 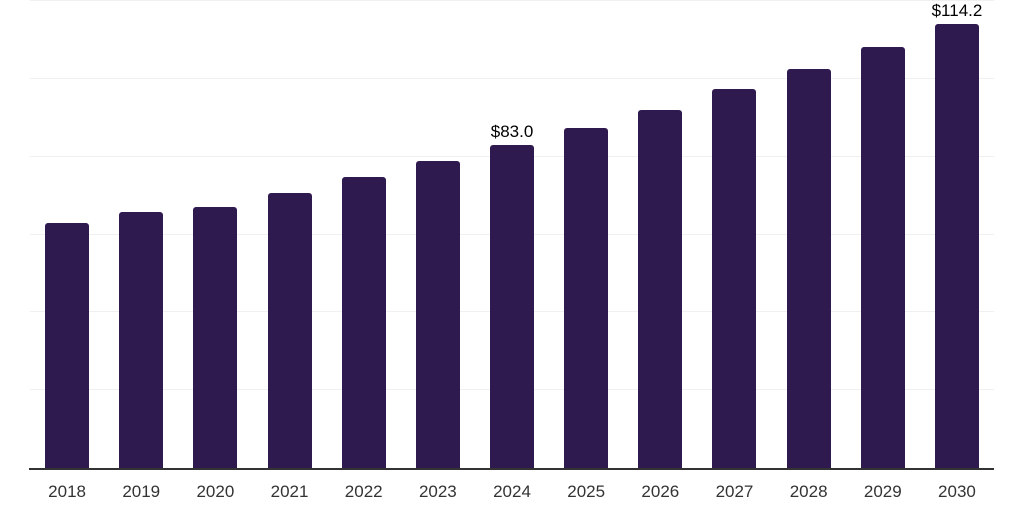 I want to click on bar-2026, so click(x=660, y=288).